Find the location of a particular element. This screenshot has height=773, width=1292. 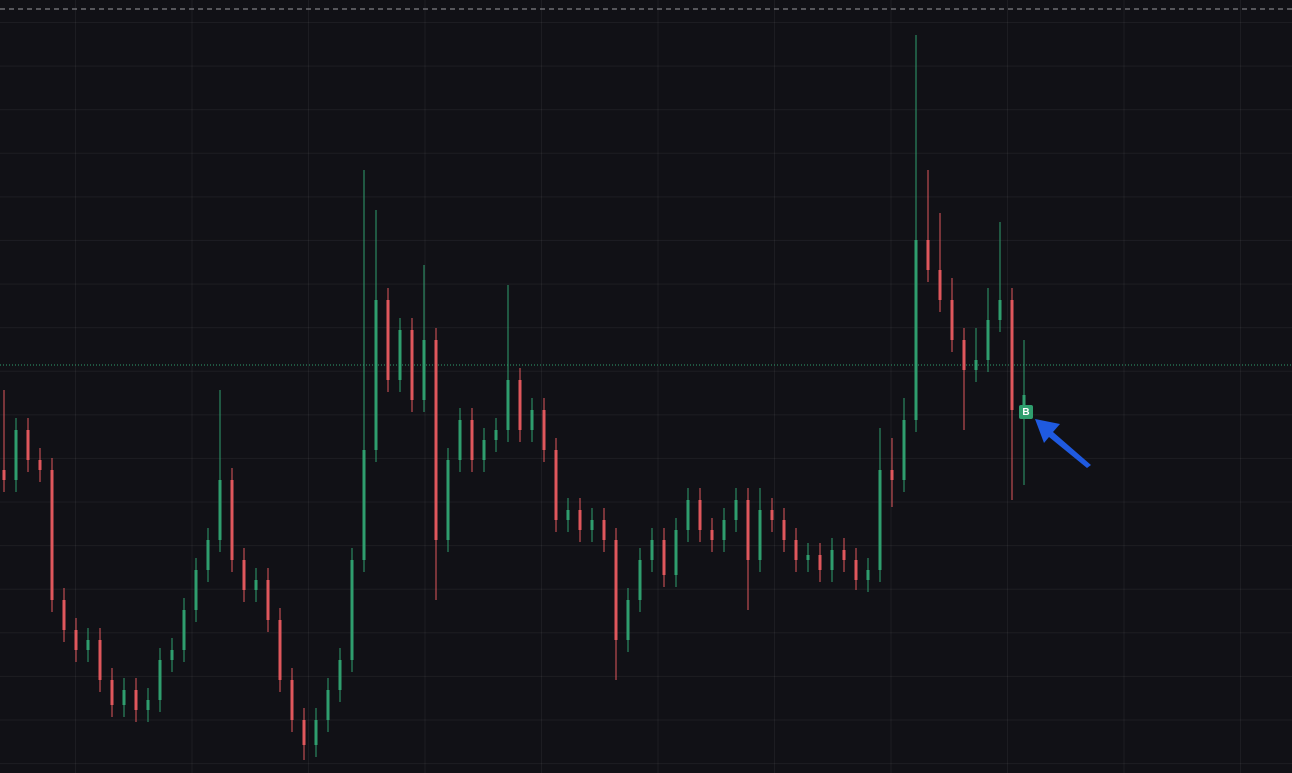

buy-marker-box is located at coordinates (1026, 412).